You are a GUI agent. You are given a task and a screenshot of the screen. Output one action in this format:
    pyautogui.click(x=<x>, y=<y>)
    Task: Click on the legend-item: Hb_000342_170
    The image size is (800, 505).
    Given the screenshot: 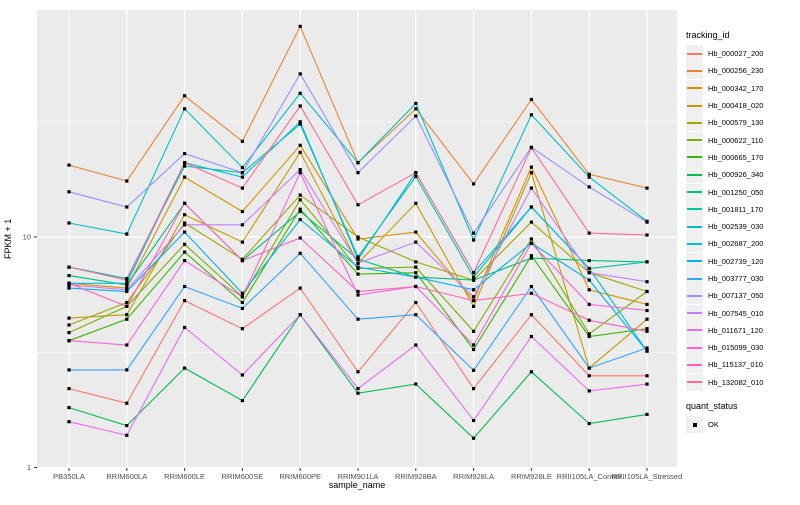 What is the action you would take?
    pyautogui.click(x=742, y=88)
    